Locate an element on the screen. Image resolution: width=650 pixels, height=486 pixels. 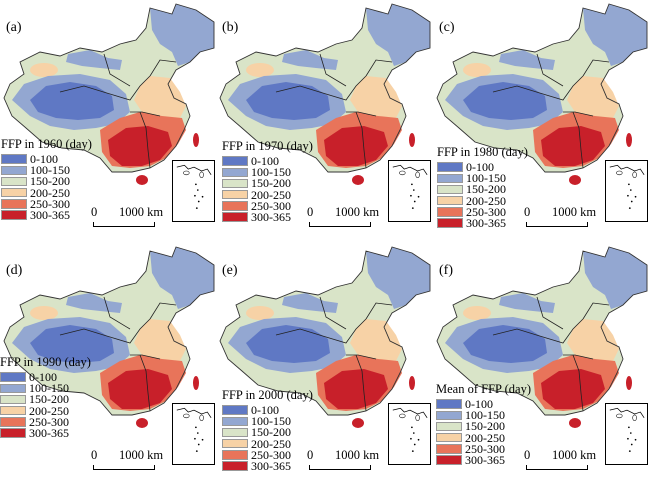
legend-title: FFP in 1980 (day) is located at coordinates (482, 152).